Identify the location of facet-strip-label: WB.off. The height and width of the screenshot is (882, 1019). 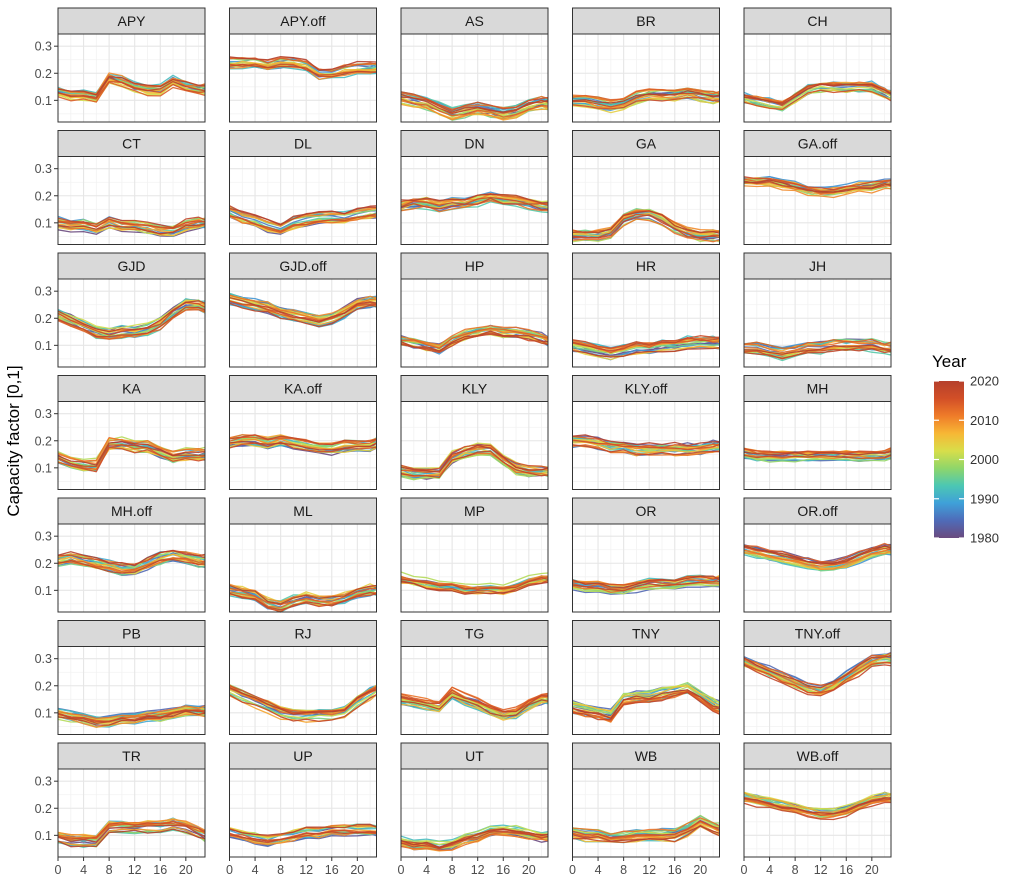
(818, 756).